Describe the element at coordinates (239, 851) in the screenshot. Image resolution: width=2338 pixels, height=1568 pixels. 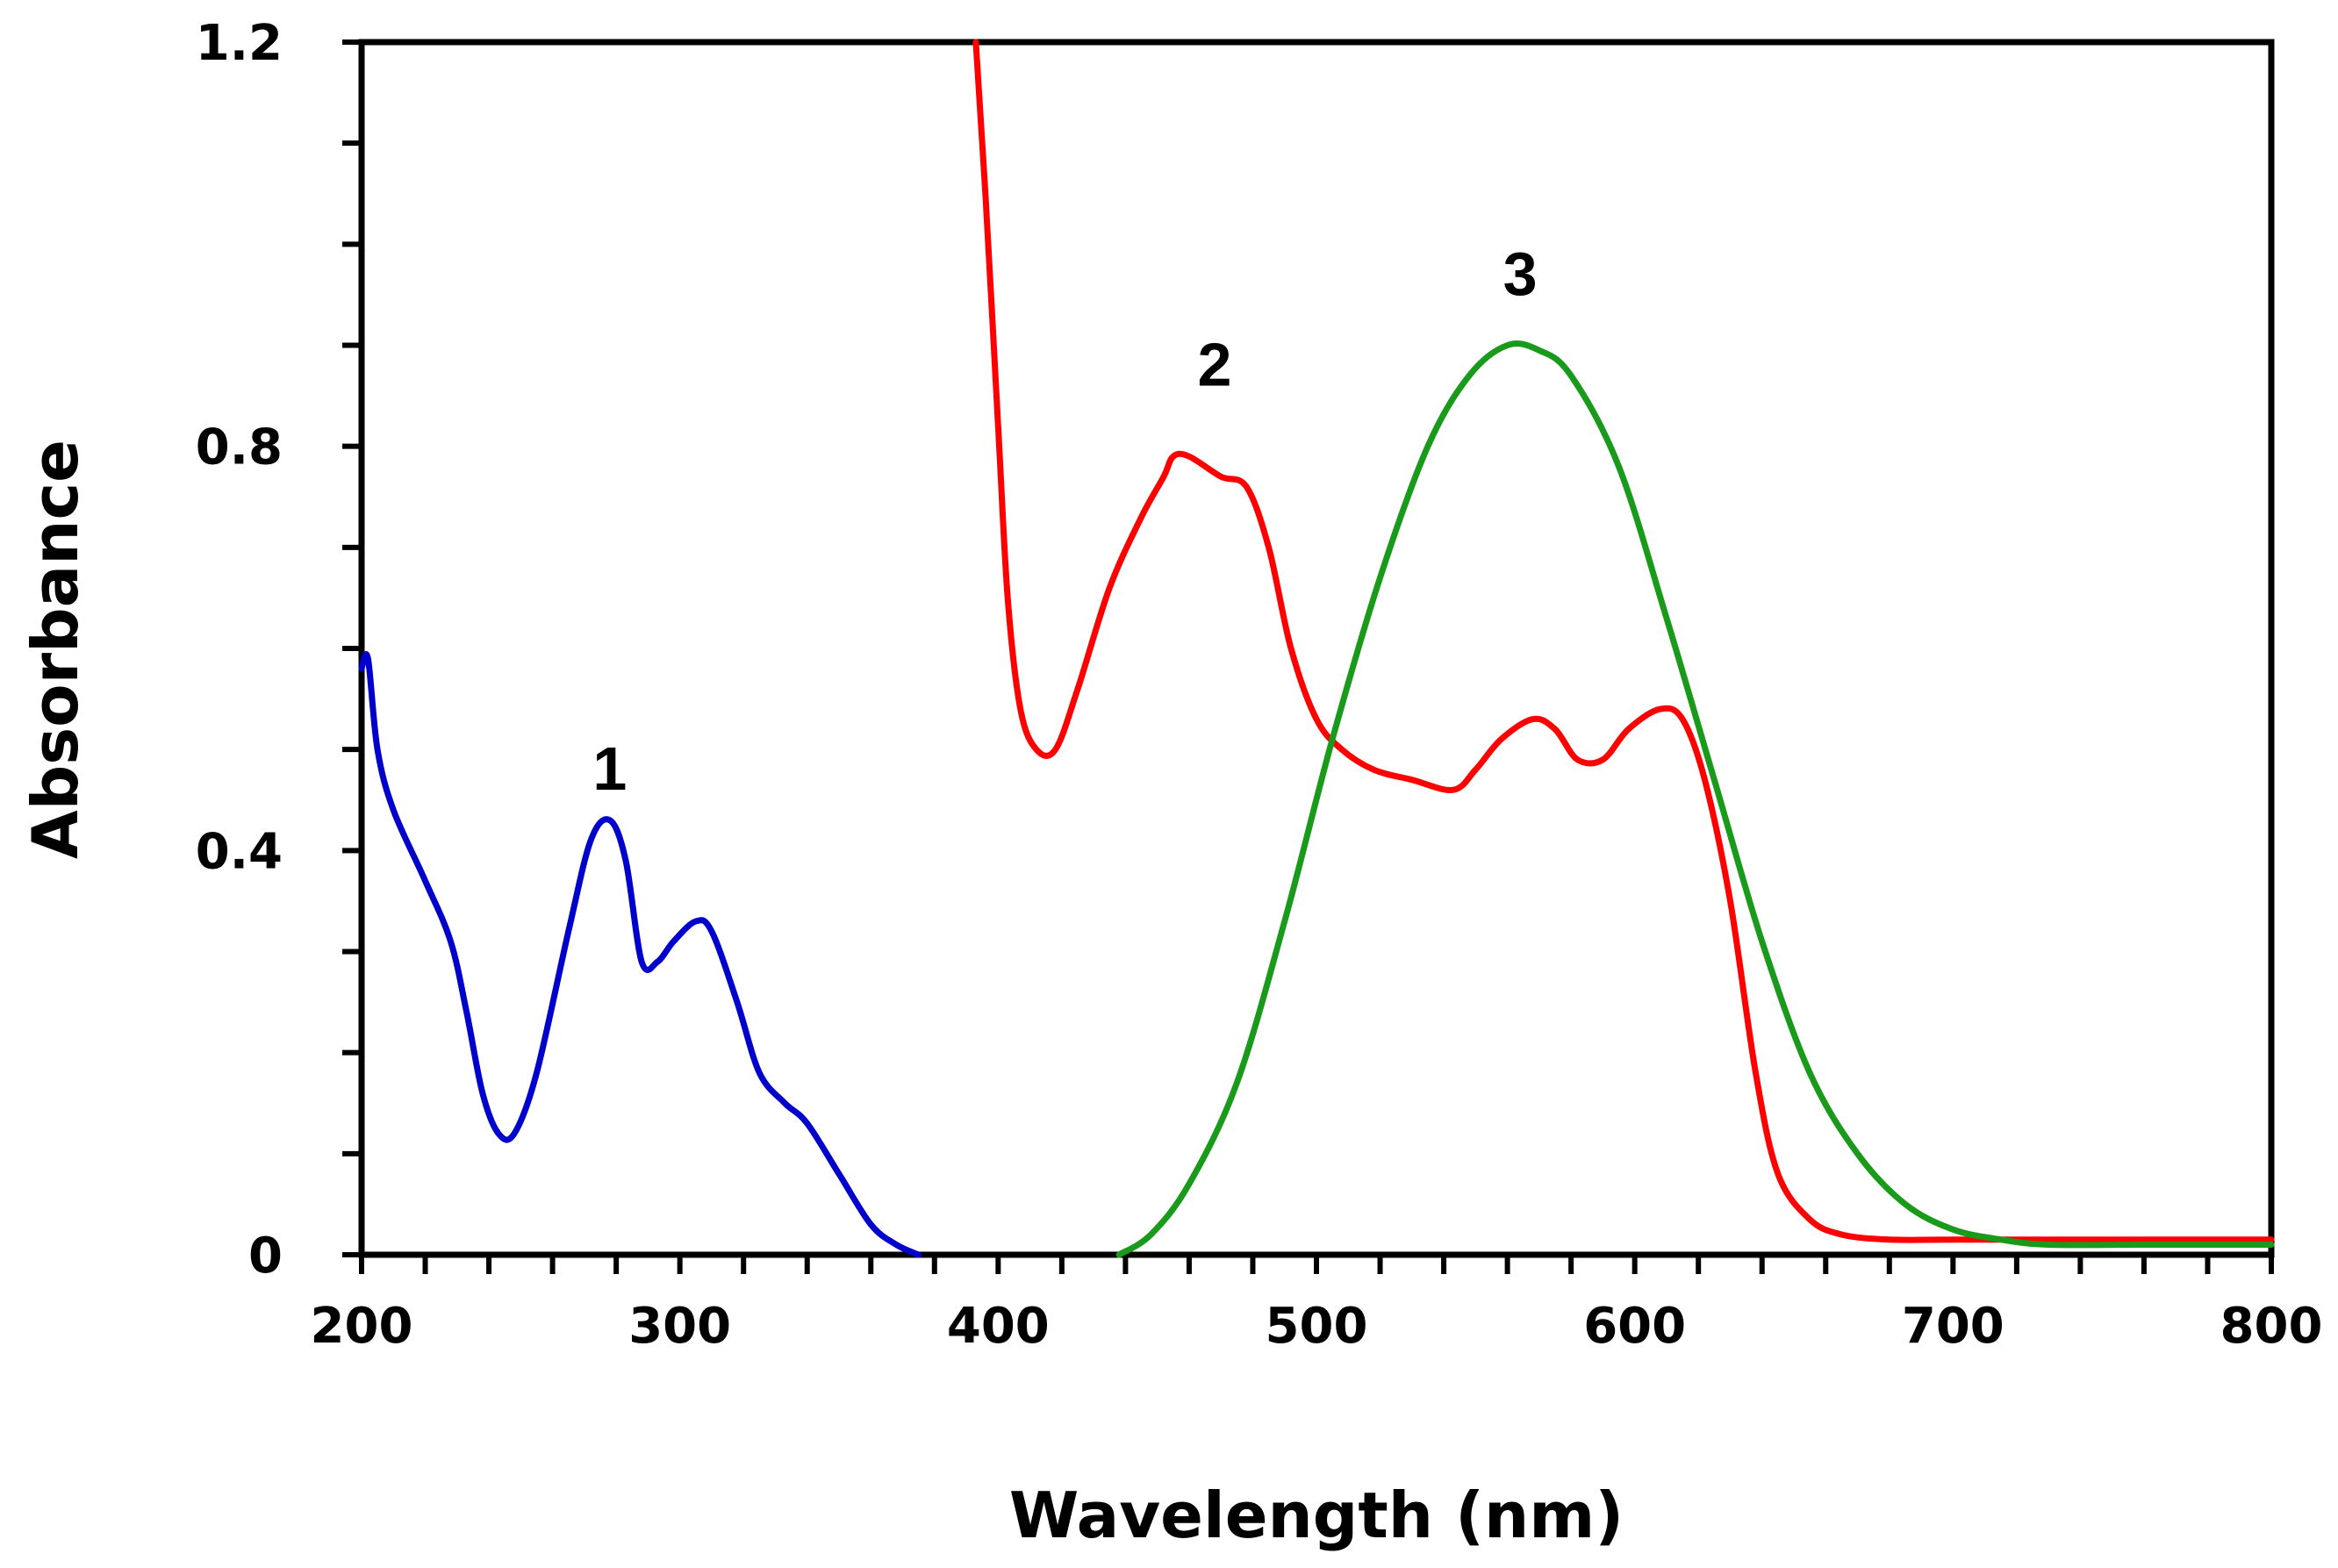
I see `y-tick-label: 0.4` at that location.